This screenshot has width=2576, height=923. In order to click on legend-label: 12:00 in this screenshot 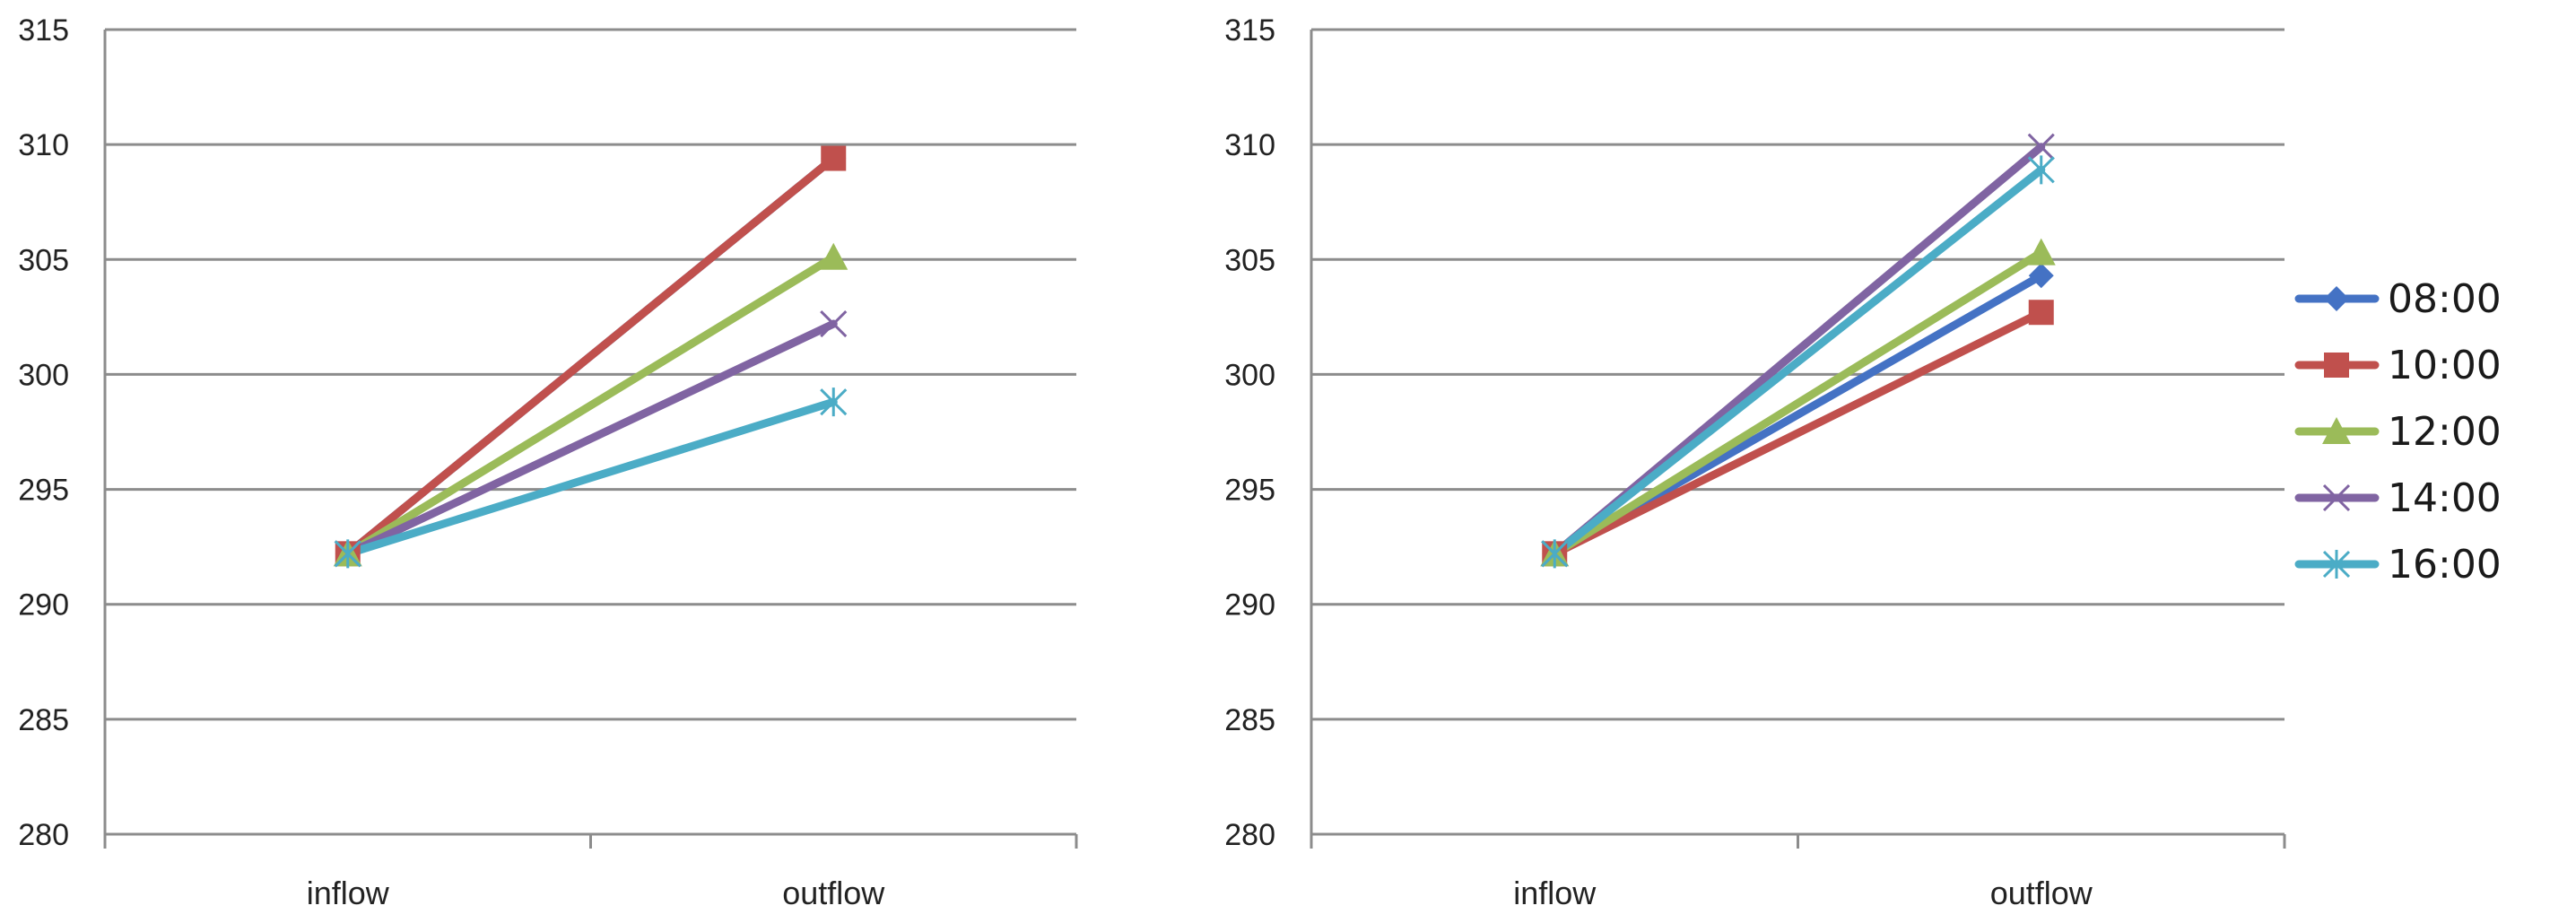, I will do `click(2445, 432)`.